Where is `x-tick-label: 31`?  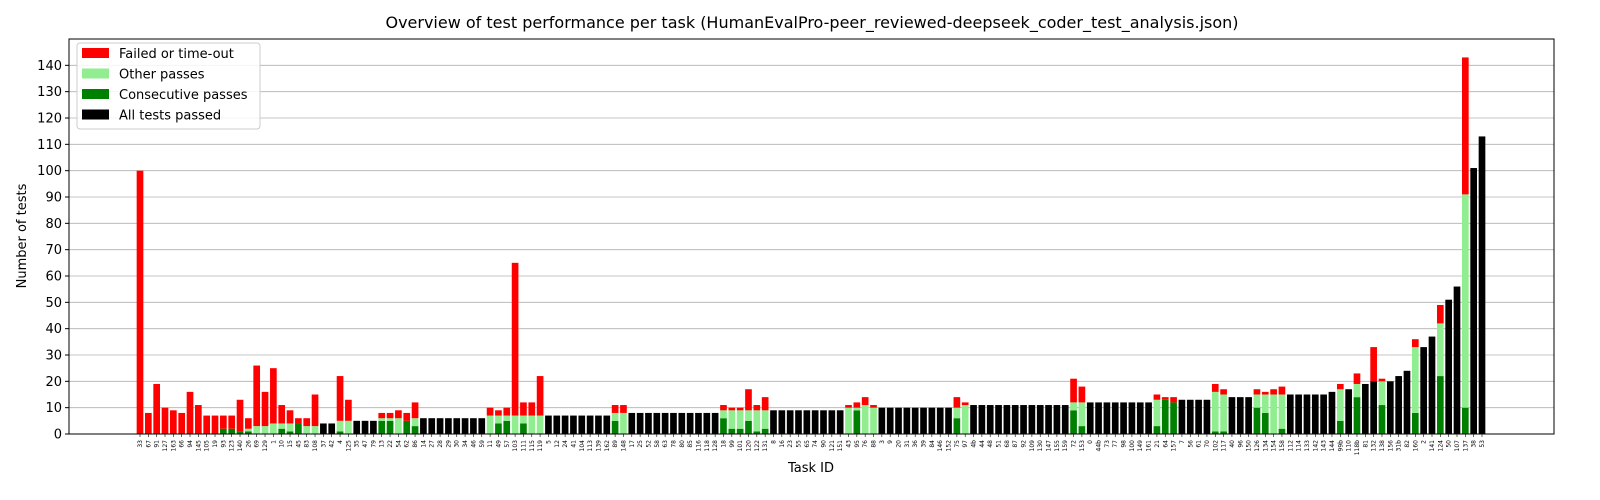
x-tick-label: 31 is located at coordinates (907, 444).